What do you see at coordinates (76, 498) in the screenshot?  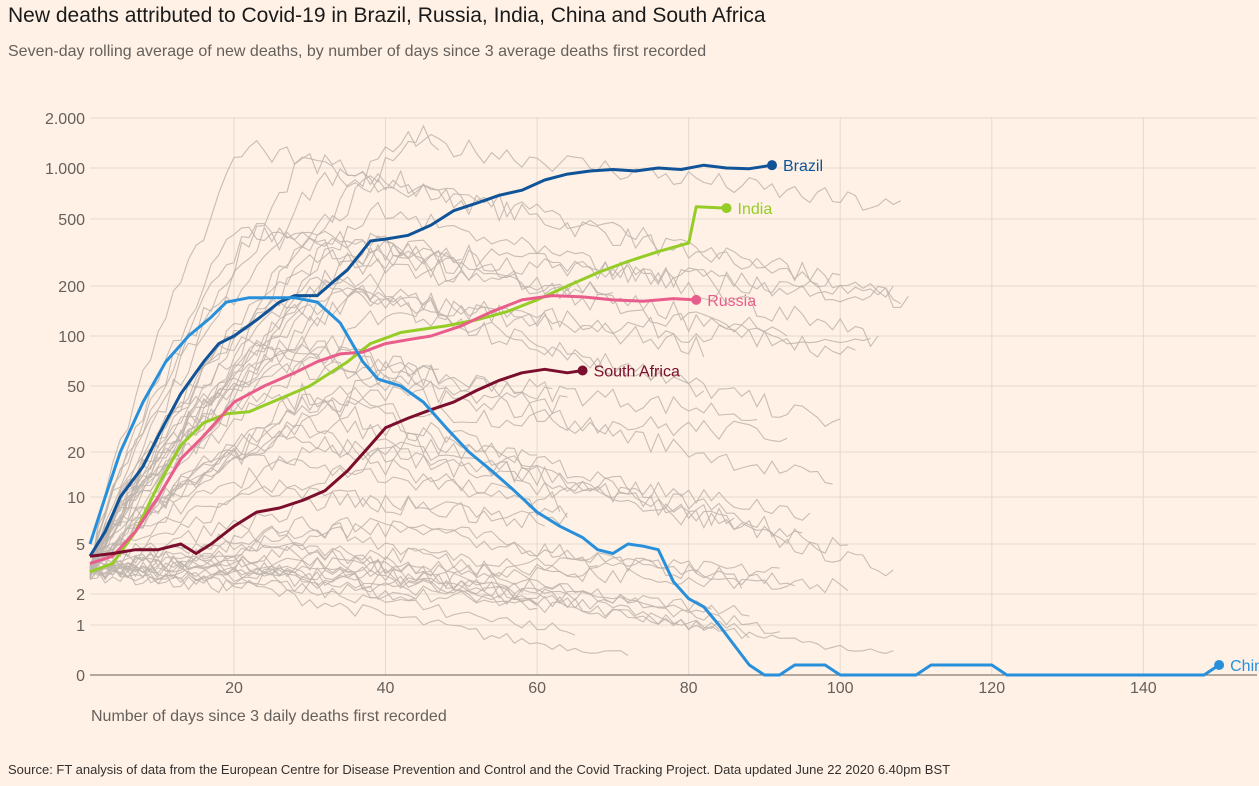 I see `y-tick-label: 10` at bounding box center [76, 498].